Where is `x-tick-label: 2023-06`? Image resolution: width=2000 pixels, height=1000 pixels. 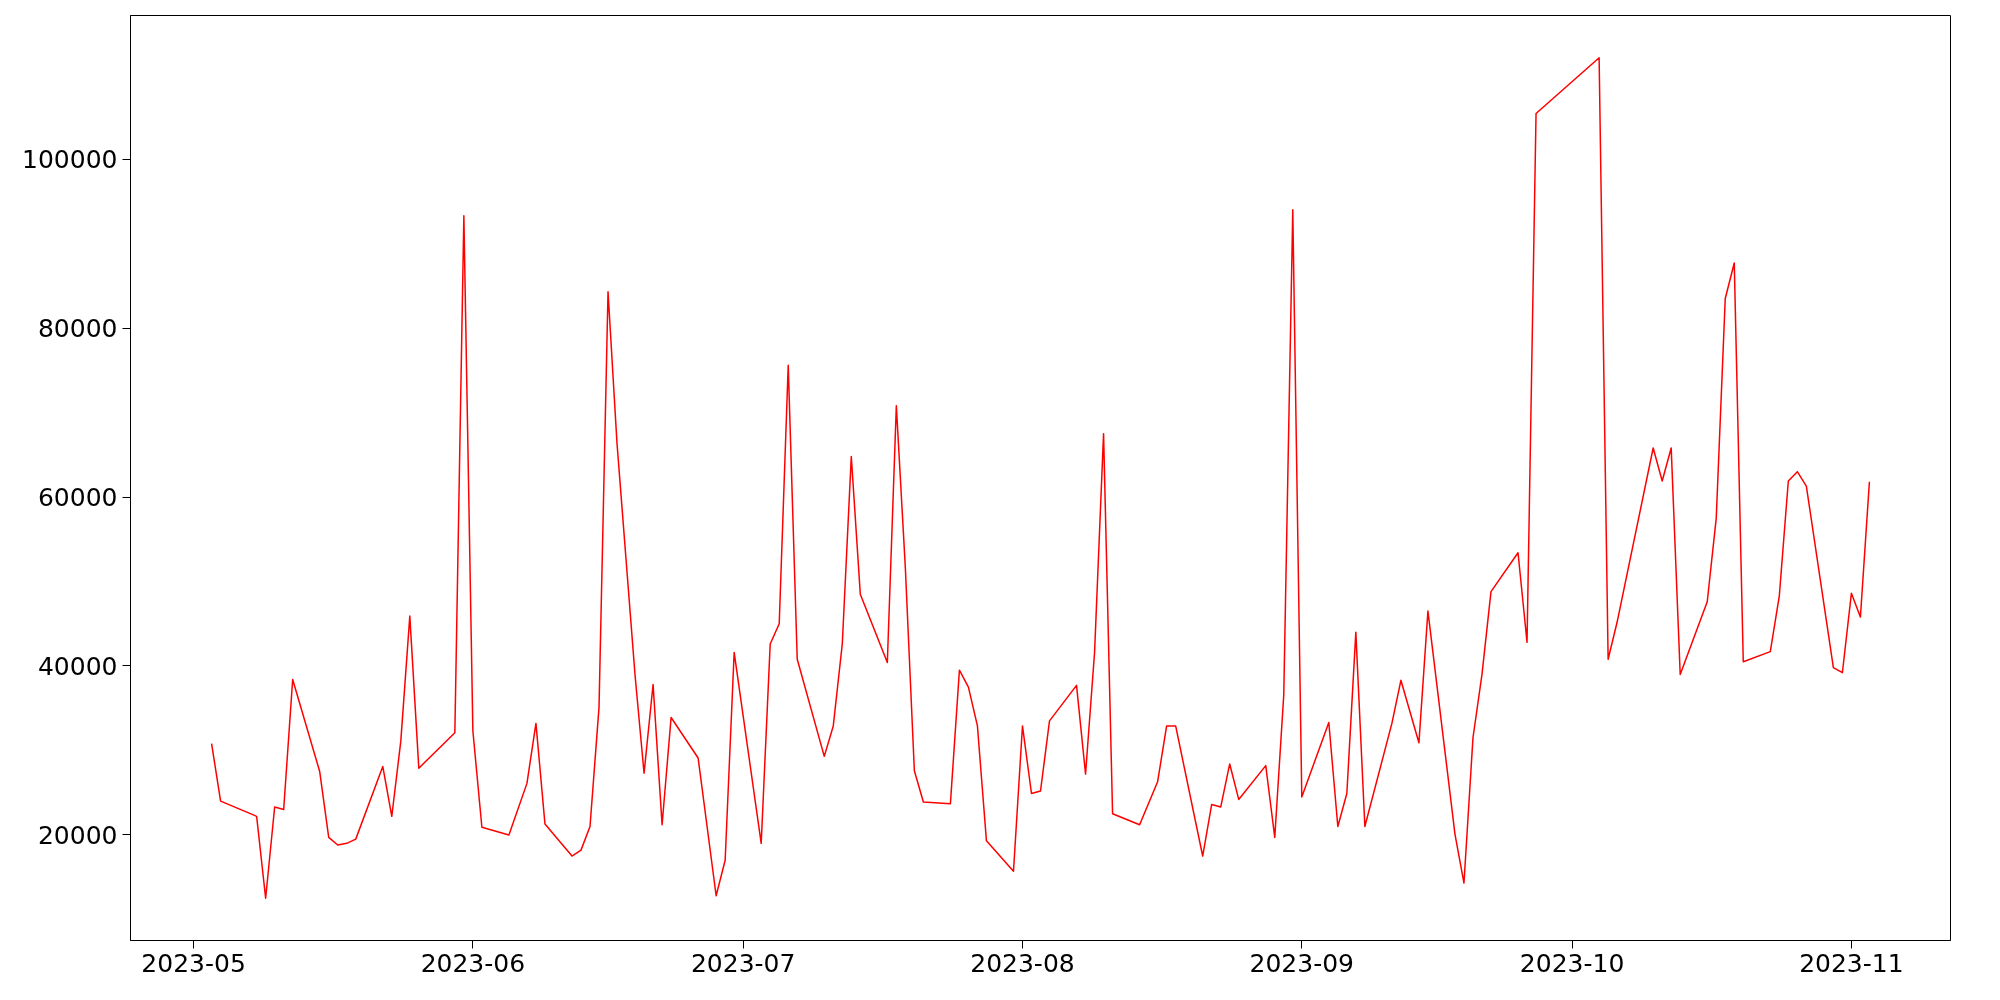
x-tick-label: 2023-06 is located at coordinates (473, 963).